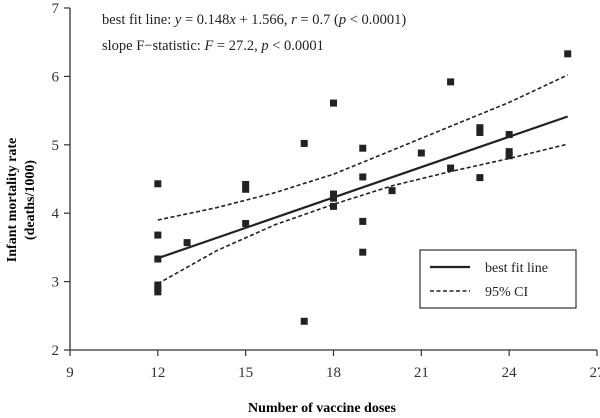 This screenshot has height=418, width=600. I want to click on x-tick-label: 24, so click(510, 373).